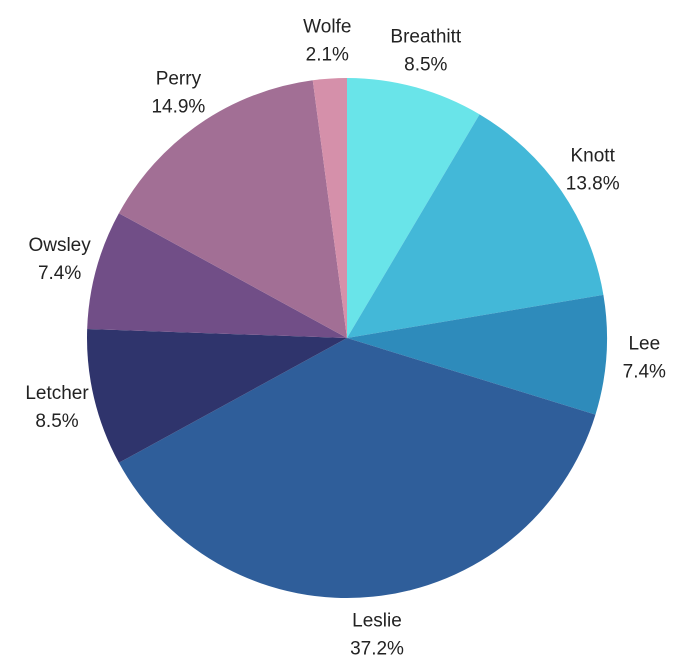 Image resolution: width=686 pixels, height=665 pixels. I want to click on slice-name-label: Lee, so click(644, 344).